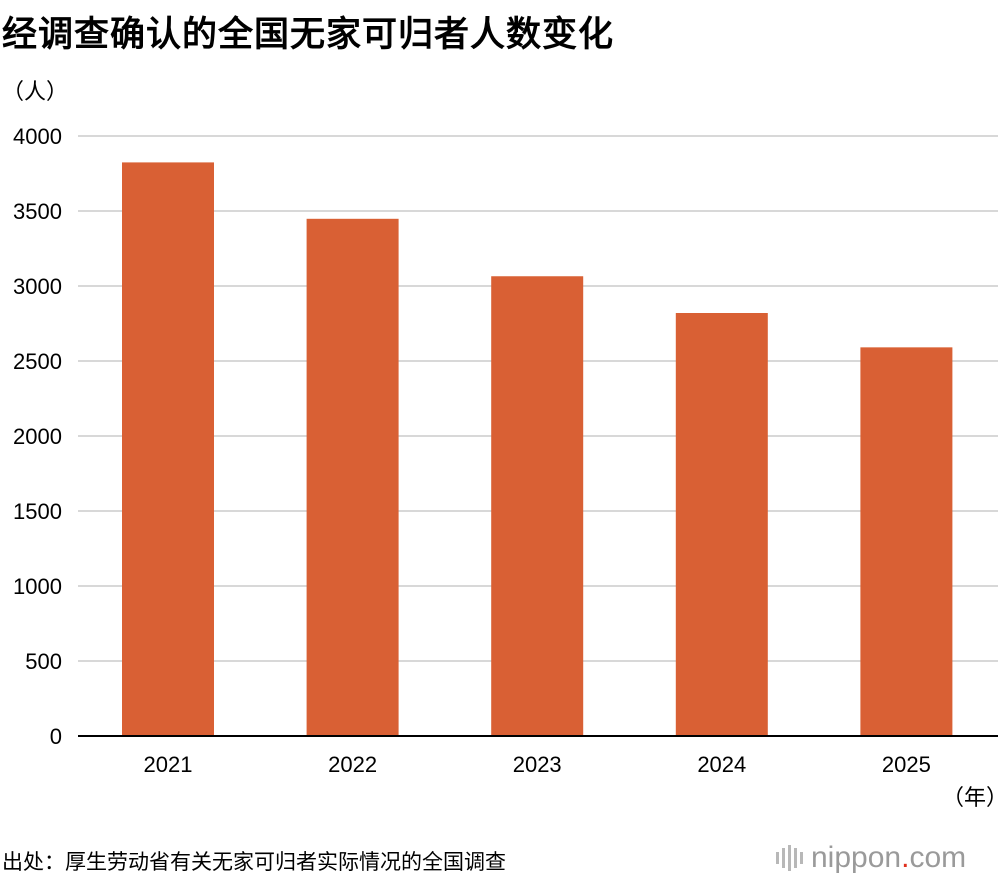 The width and height of the screenshot is (1000, 880). I want to click on x-axis-tick-labels: 2021 2022 2023 2024 2025, so click(537, 764).